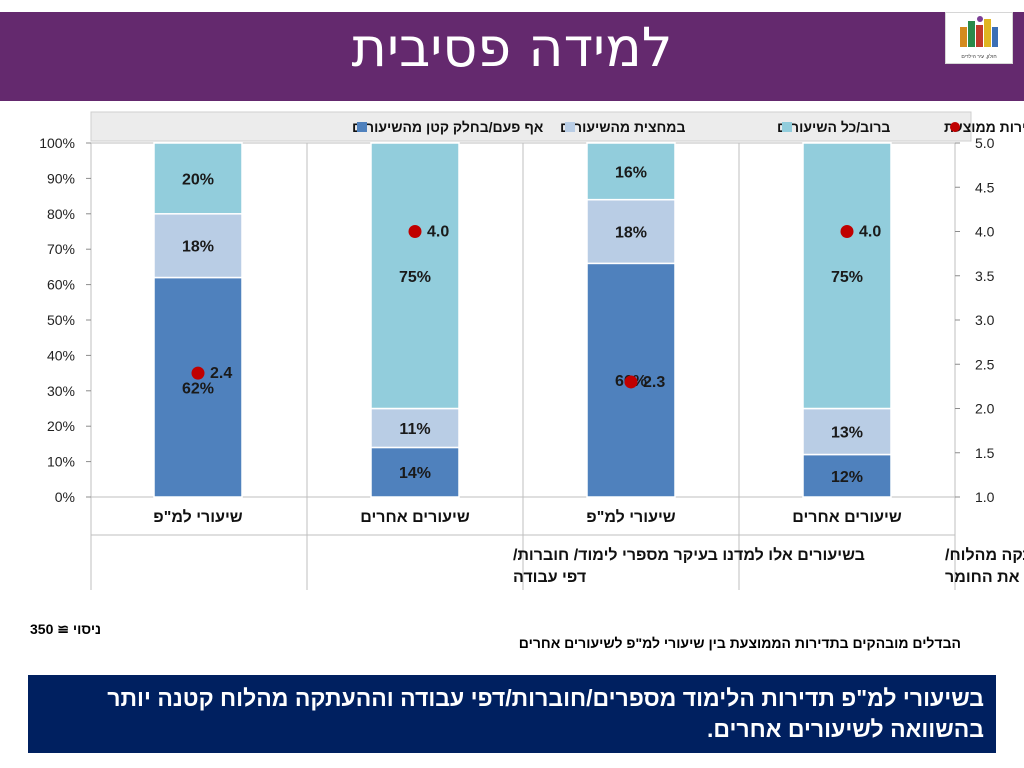 The width and height of the screenshot is (1024, 768). I want to click on legend-label-avg: תדירות ממוצעת, so click(984, 127).